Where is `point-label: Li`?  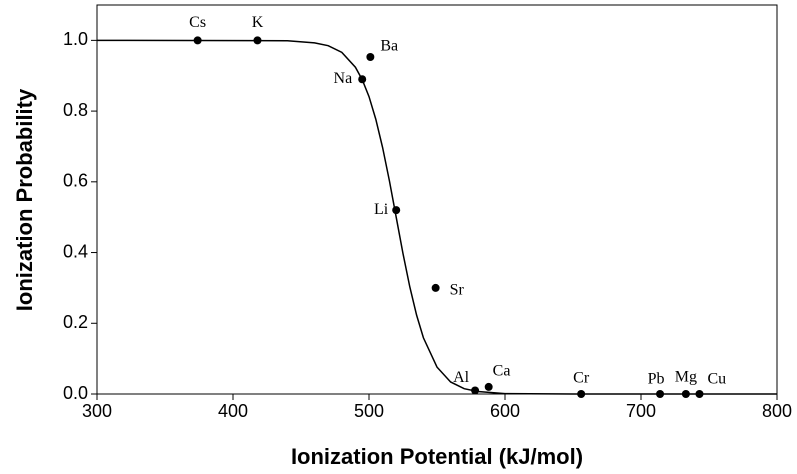
point-label: Li is located at coordinates (381, 209).